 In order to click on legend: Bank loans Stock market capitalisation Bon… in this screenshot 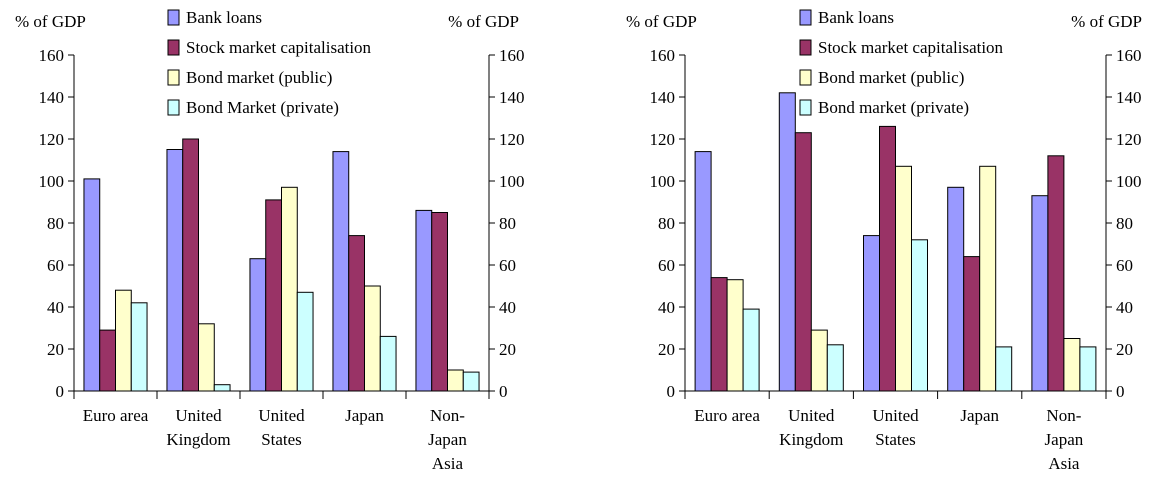, I will do `click(901, 62)`.